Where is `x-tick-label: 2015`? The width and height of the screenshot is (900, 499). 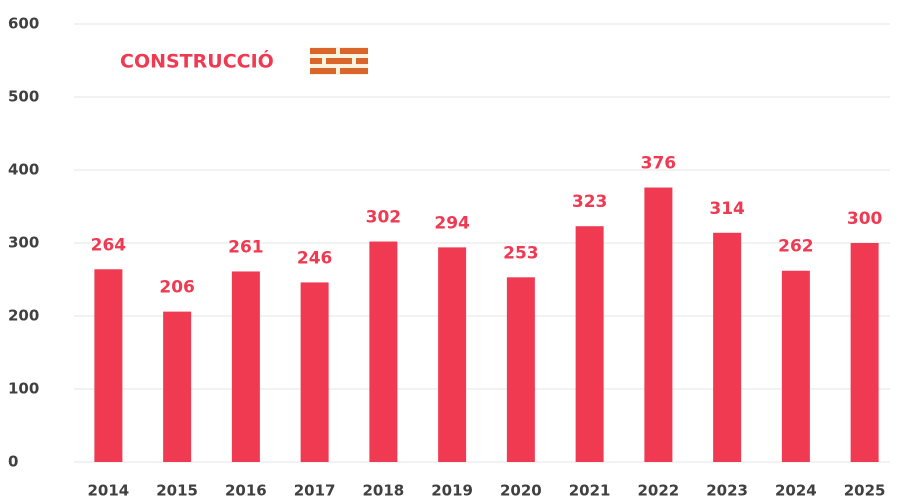
x-tick-label: 2015 is located at coordinates (177, 490).